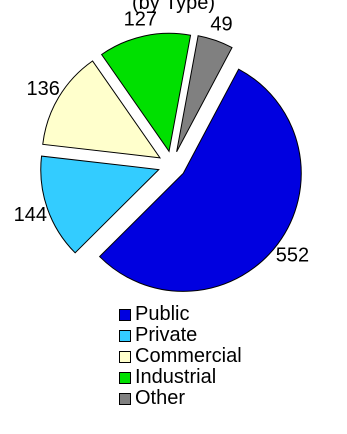 The height and width of the screenshot is (434, 347). What do you see at coordinates (162, 314) in the screenshot?
I see `legend-label: Public` at bounding box center [162, 314].